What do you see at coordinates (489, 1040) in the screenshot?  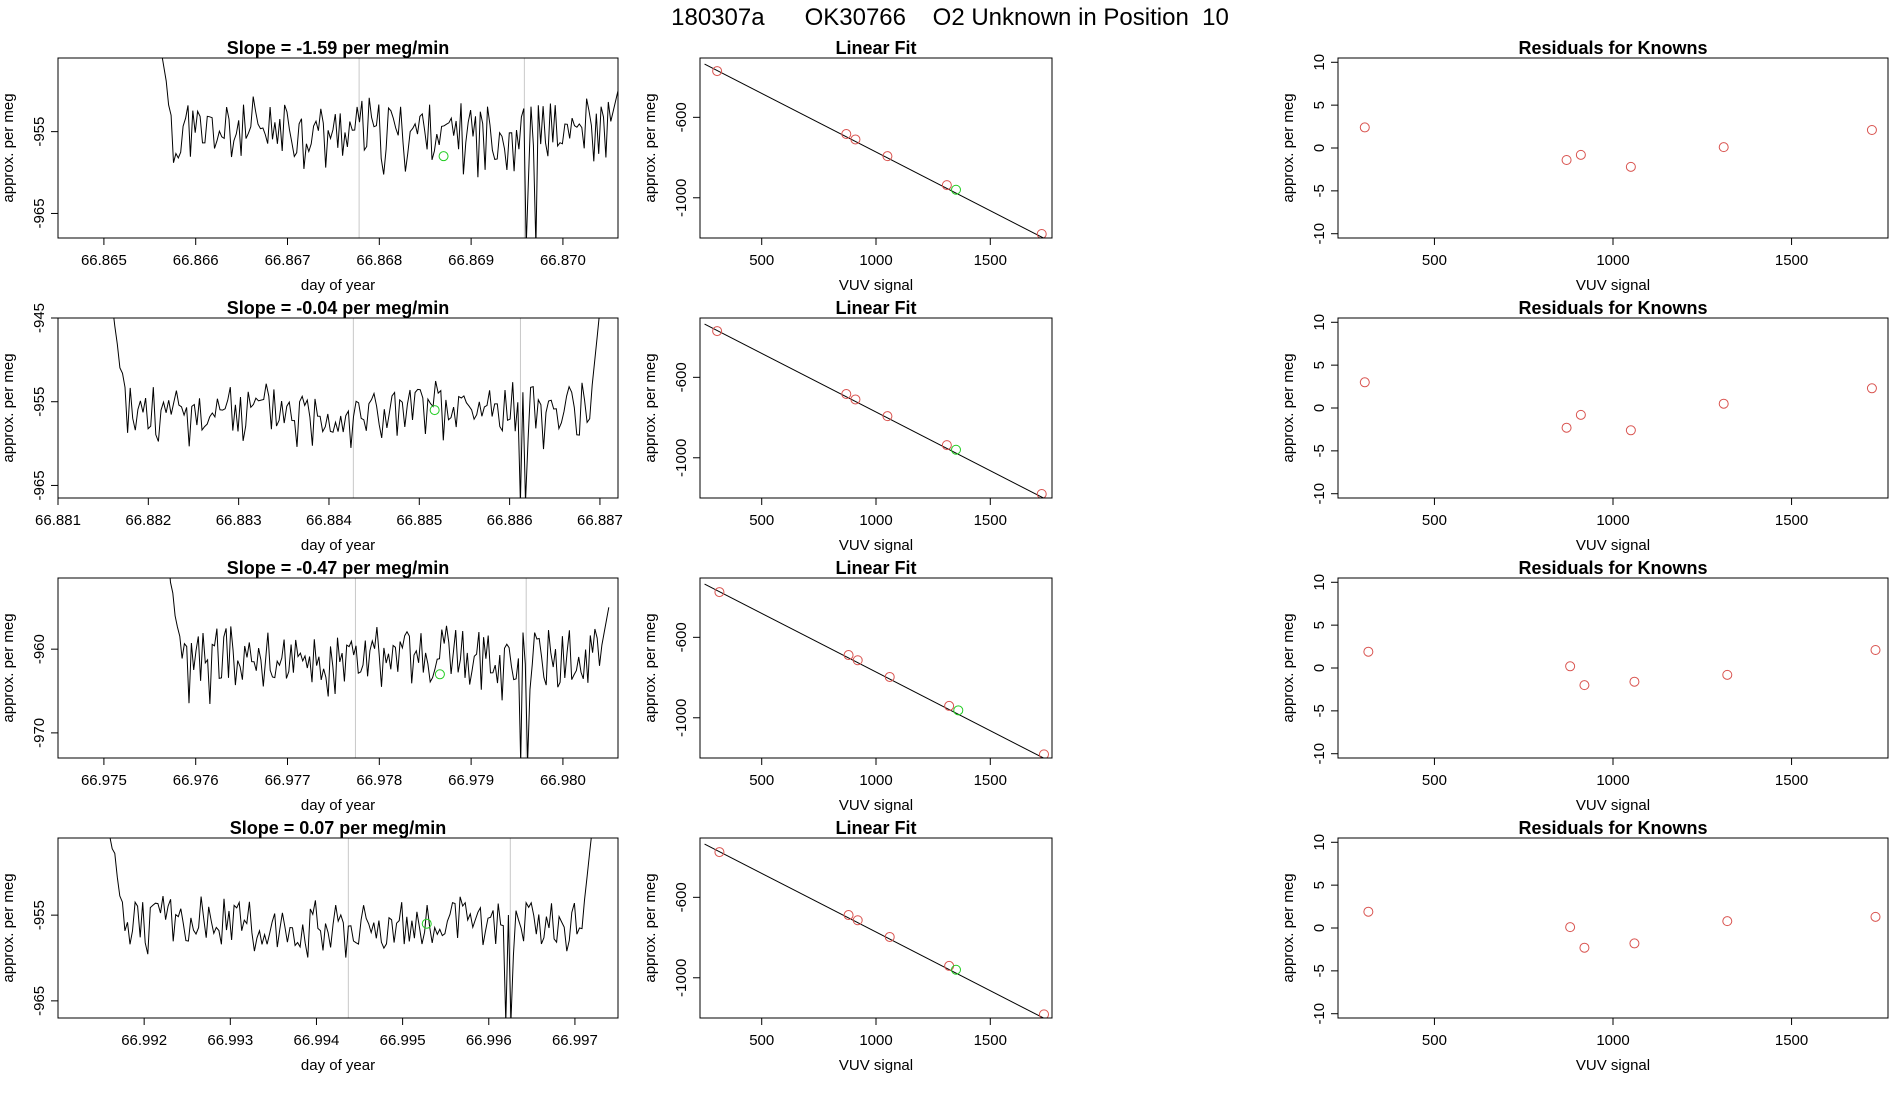 I see `x-tick-label: 66.996` at bounding box center [489, 1040].